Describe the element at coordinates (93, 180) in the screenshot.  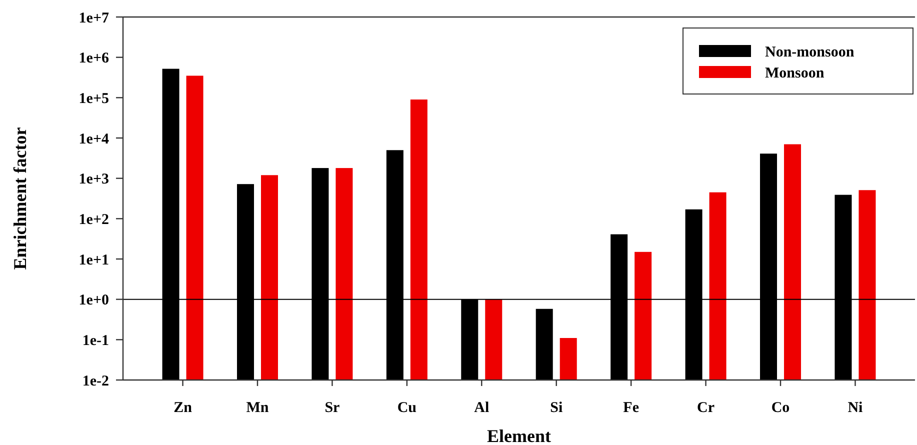
I see `y-tick-label: 1e+3` at that location.